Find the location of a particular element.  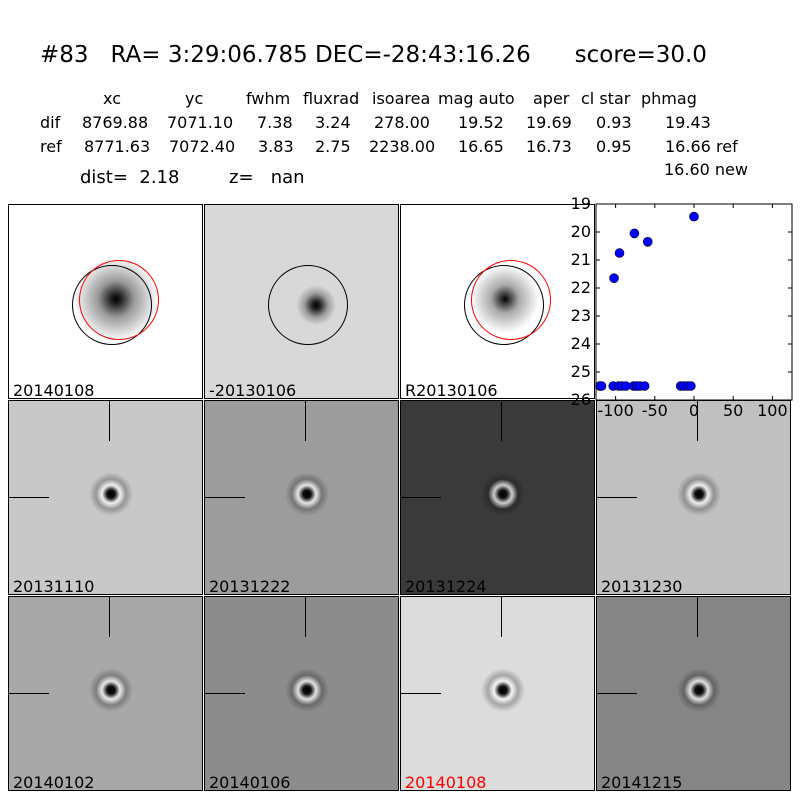

black-aperture-circle is located at coordinates (308, 305).